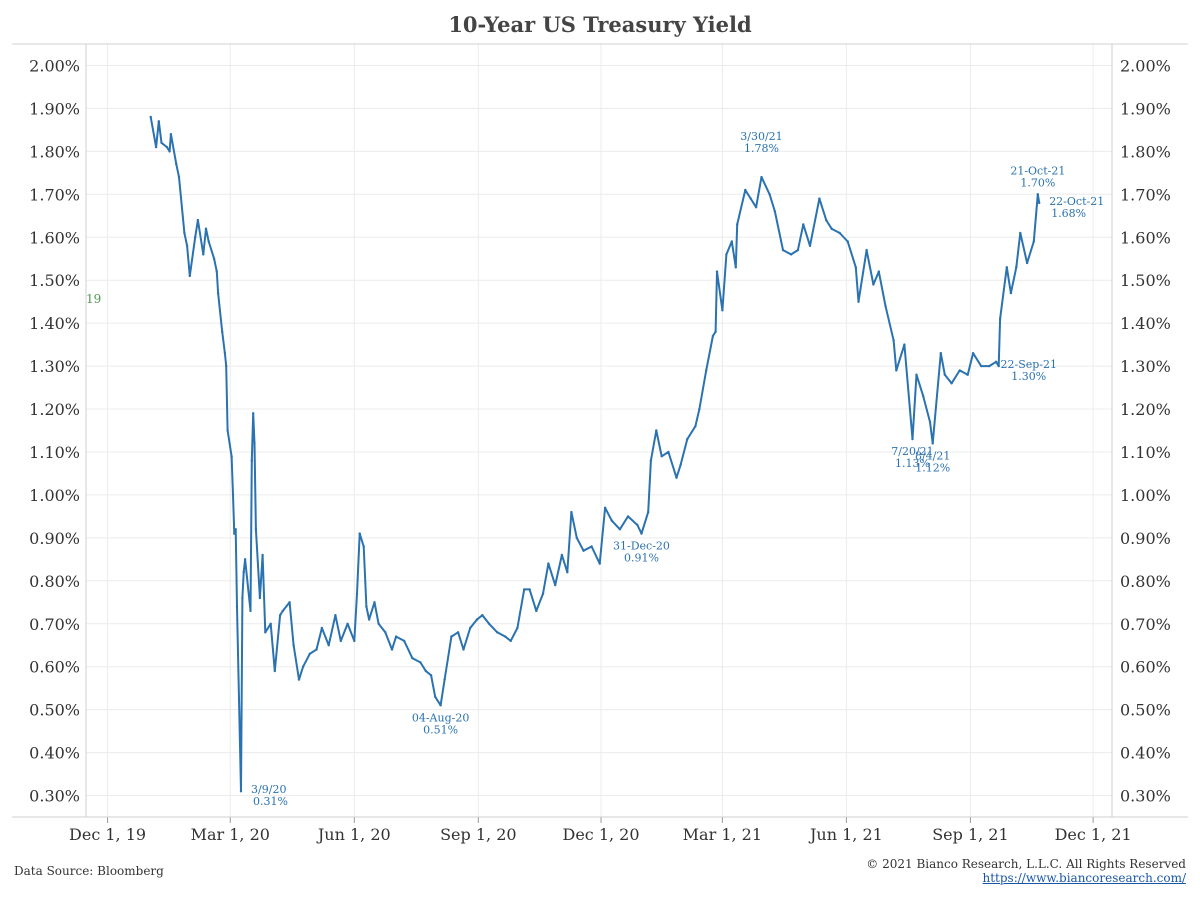 The image size is (1200, 900). I want to click on annotation-value: 1.70%, so click(1037, 182).